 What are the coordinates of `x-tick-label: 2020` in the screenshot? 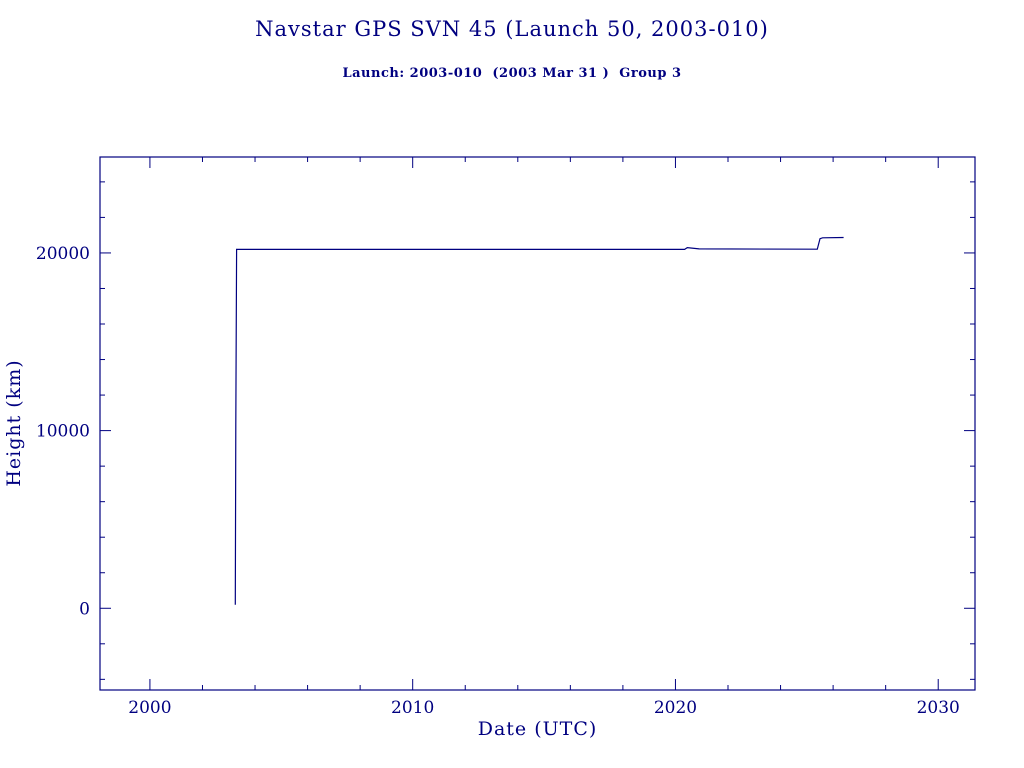 It's located at (675, 708).